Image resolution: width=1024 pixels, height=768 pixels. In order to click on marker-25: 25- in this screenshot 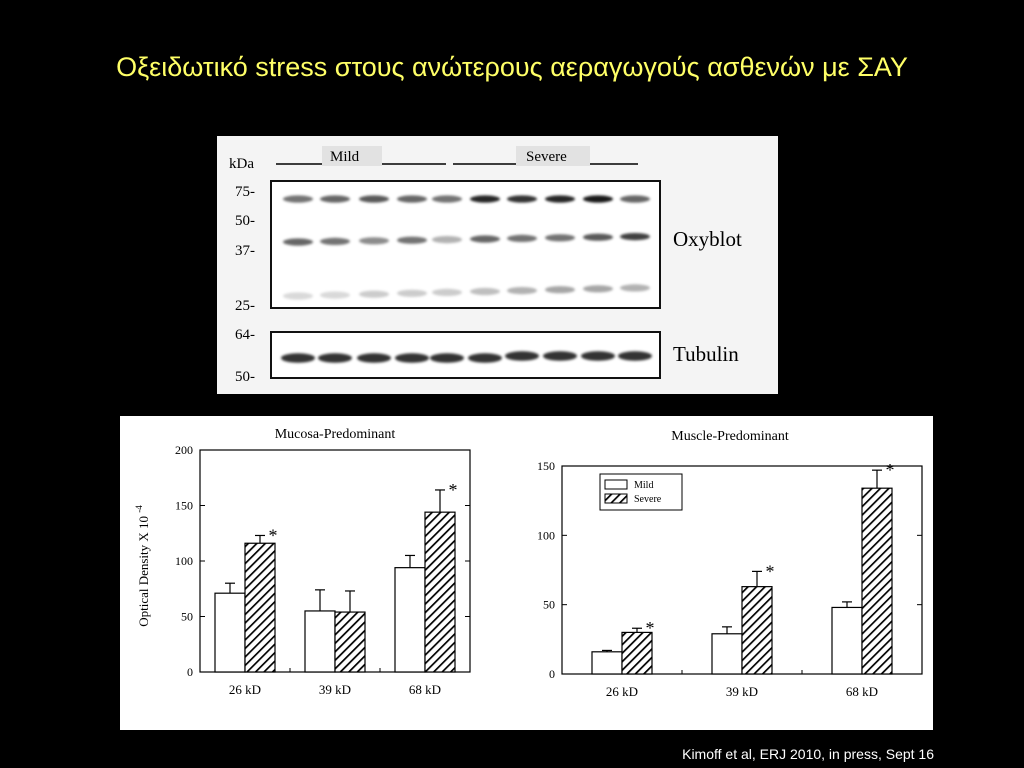, I will do `click(245, 306)`.